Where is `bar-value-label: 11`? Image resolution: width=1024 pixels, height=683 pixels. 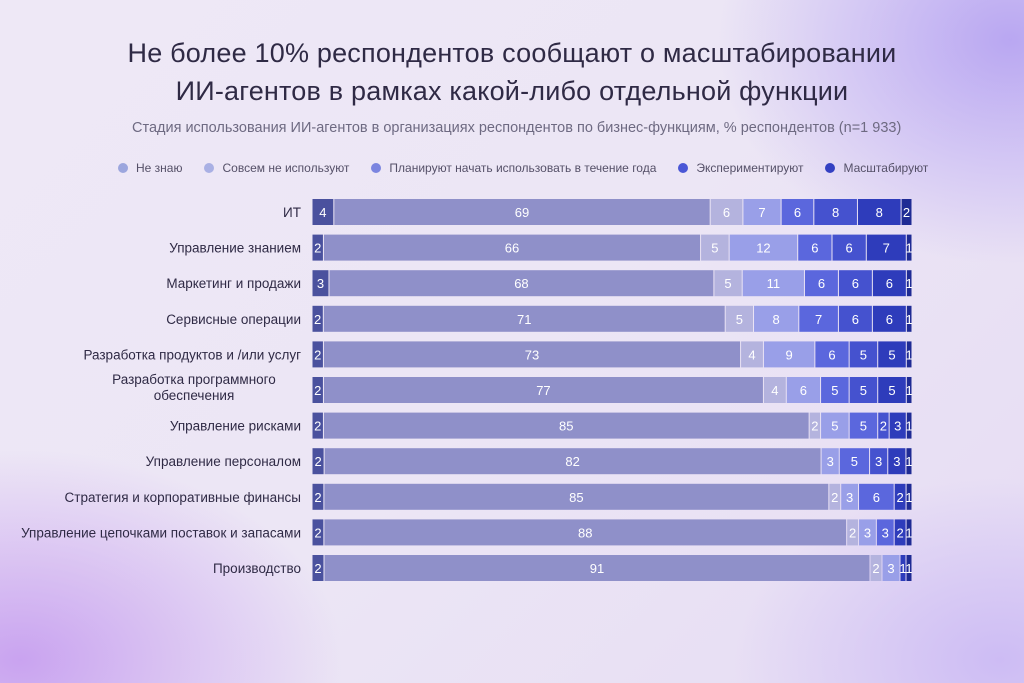 bar-value-label: 11 is located at coordinates (774, 283).